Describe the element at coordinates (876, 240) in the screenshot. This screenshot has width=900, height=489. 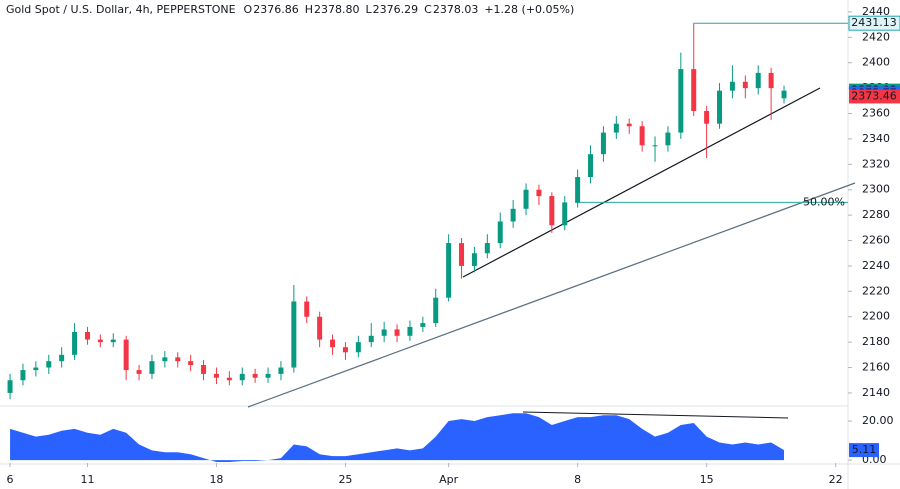
I see `y-tick-label: 2260` at that location.